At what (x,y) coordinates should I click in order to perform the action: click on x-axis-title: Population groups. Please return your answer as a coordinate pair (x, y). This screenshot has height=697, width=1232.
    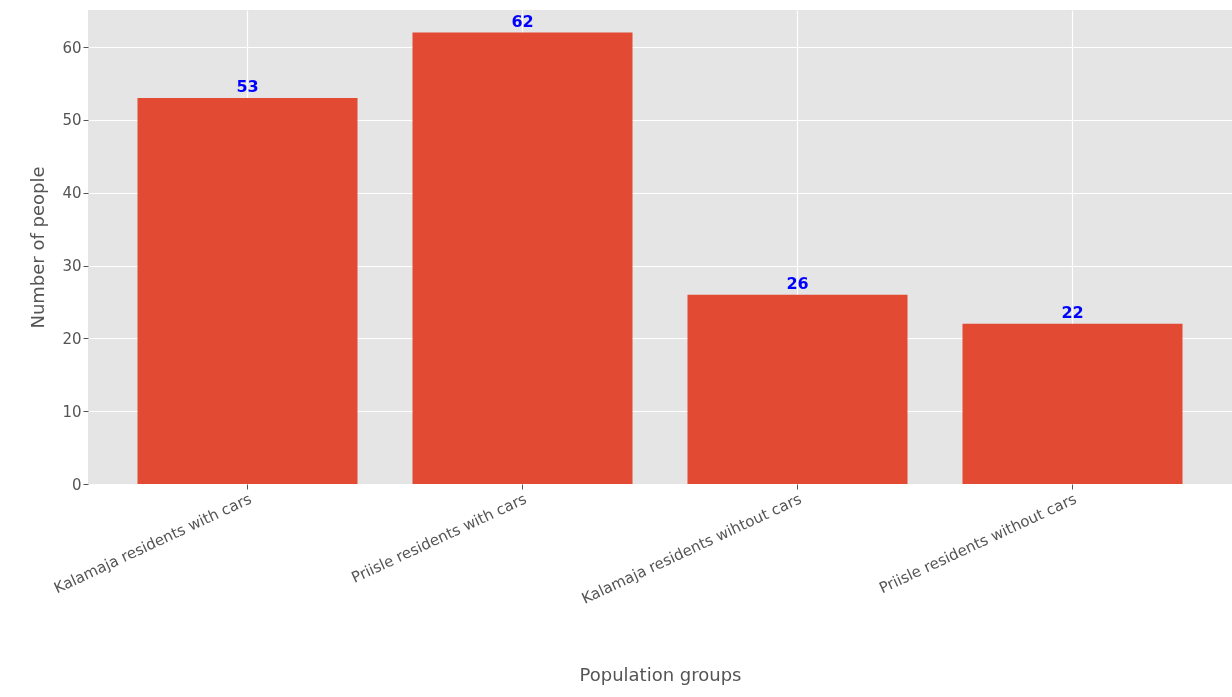
    Looking at the image, I should click on (660, 674).